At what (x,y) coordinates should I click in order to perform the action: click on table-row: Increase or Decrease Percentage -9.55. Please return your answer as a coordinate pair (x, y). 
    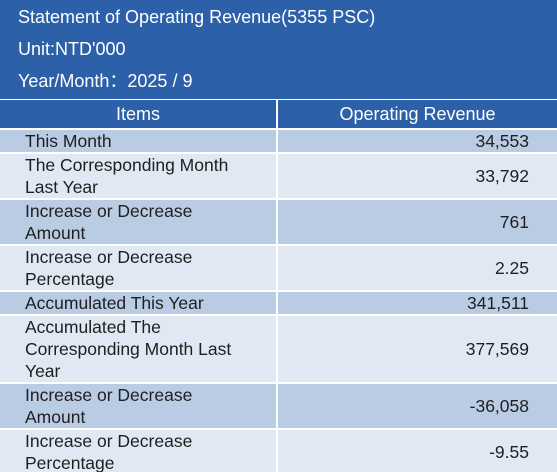
    Looking at the image, I should click on (278, 450).